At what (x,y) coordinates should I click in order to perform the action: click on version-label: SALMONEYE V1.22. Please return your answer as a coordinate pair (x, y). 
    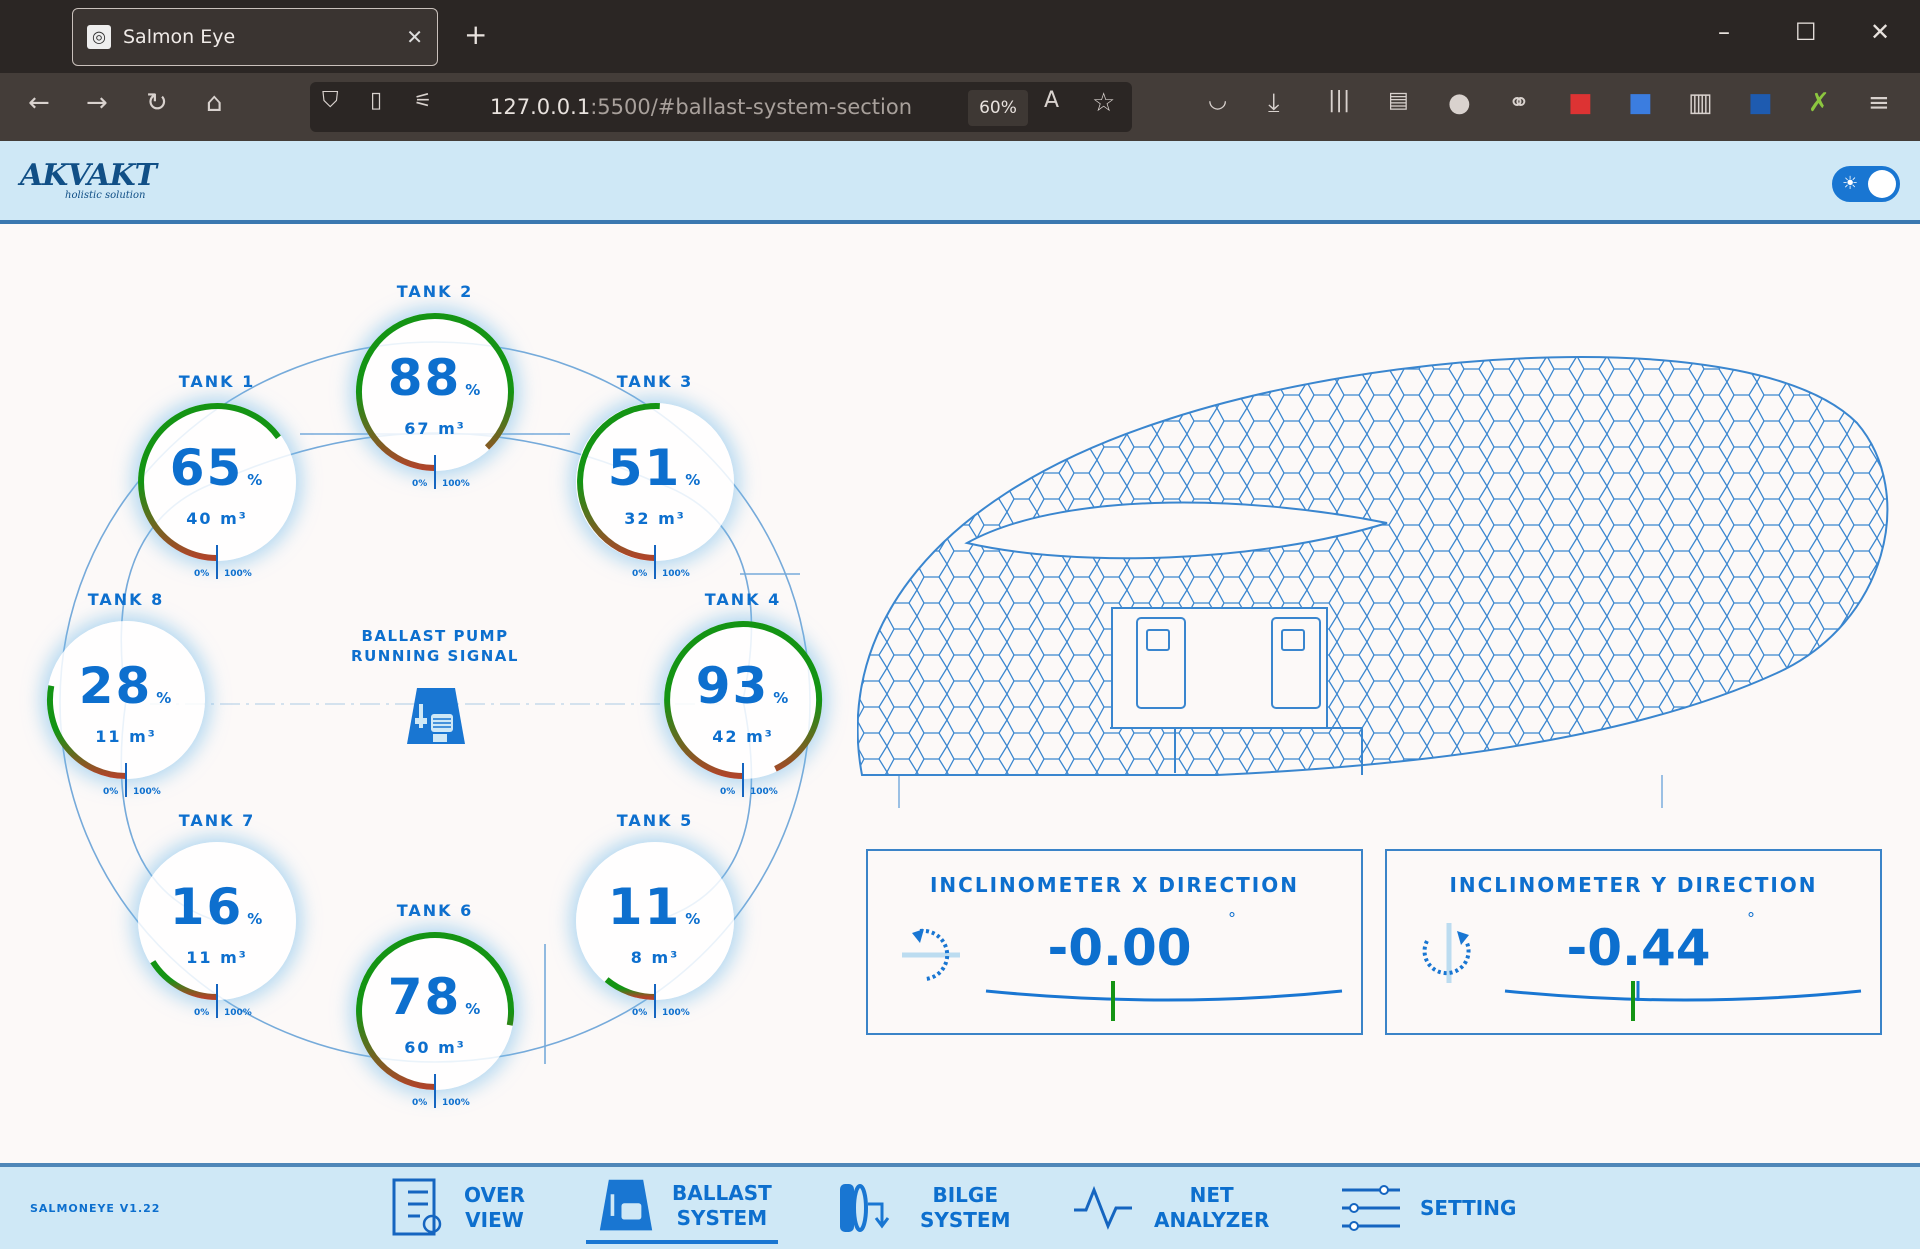
    Looking at the image, I should click on (95, 1208).